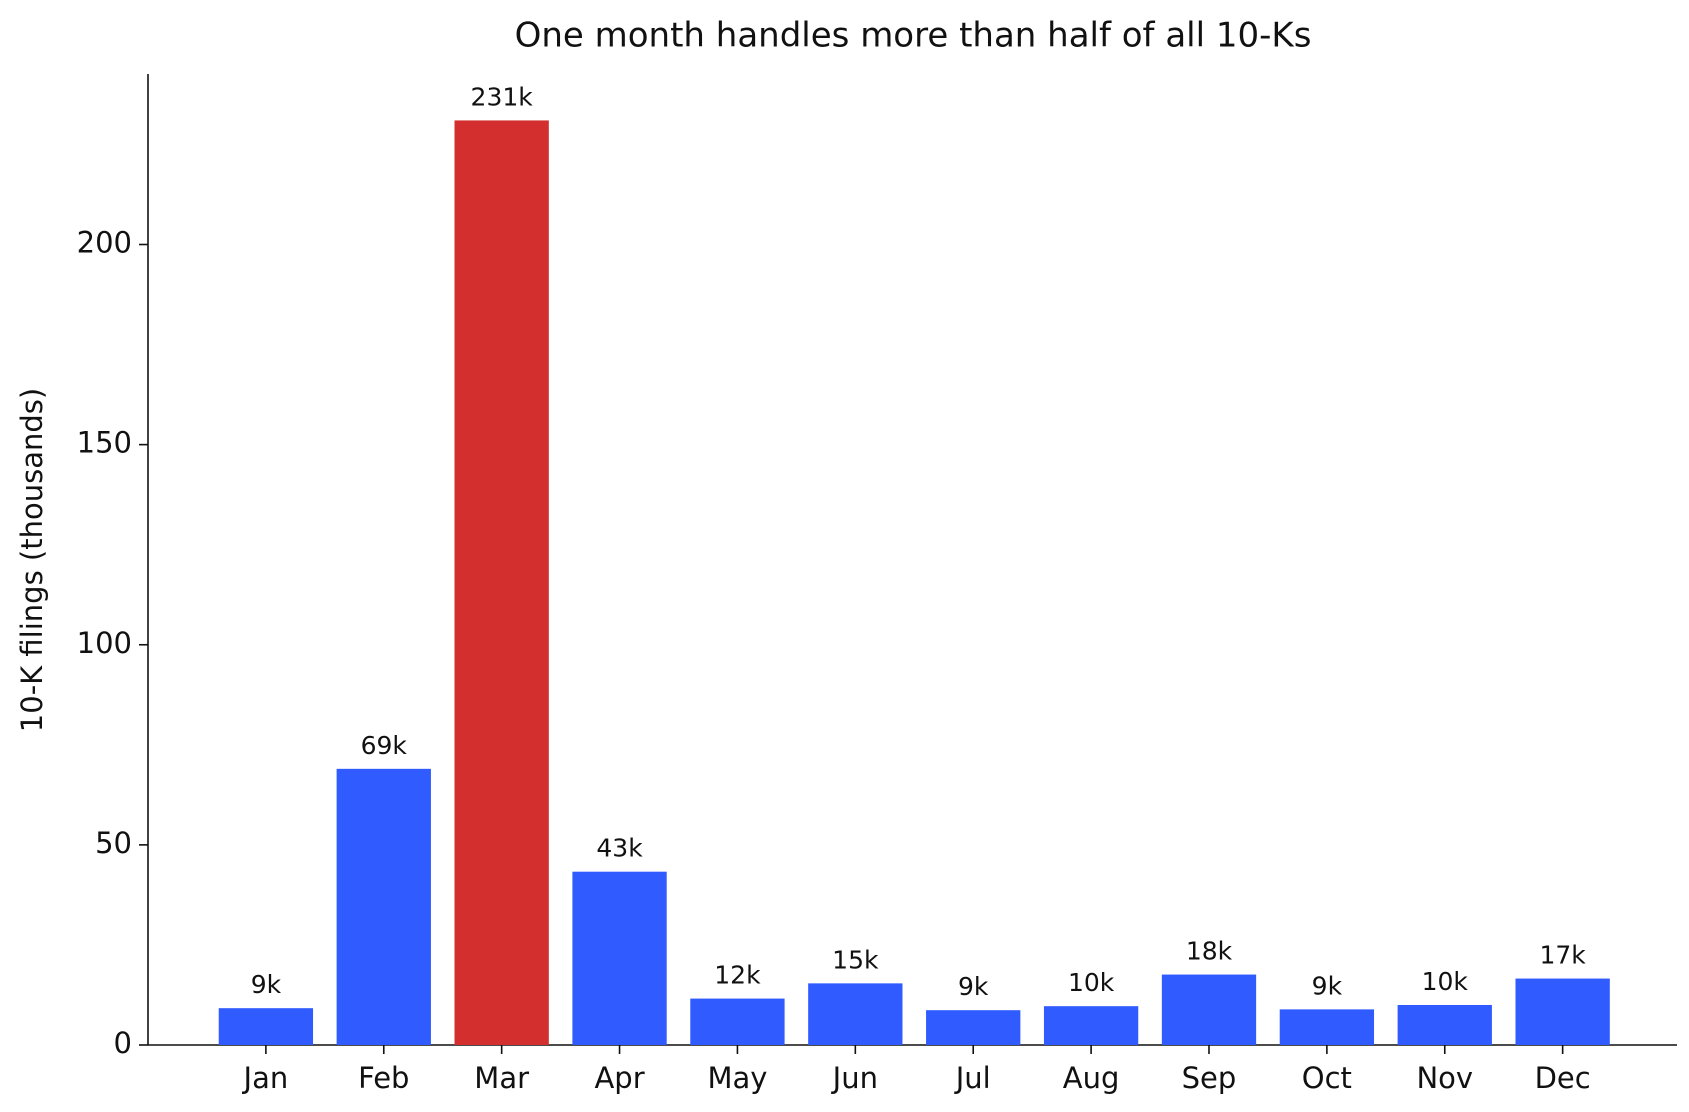 The height and width of the screenshot is (1112, 1689). What do you see at coordinates (32, 560) in the screenshot?
I see `y-axis-label: 10-K filings (thousands)` at bounding box center [32, 560].